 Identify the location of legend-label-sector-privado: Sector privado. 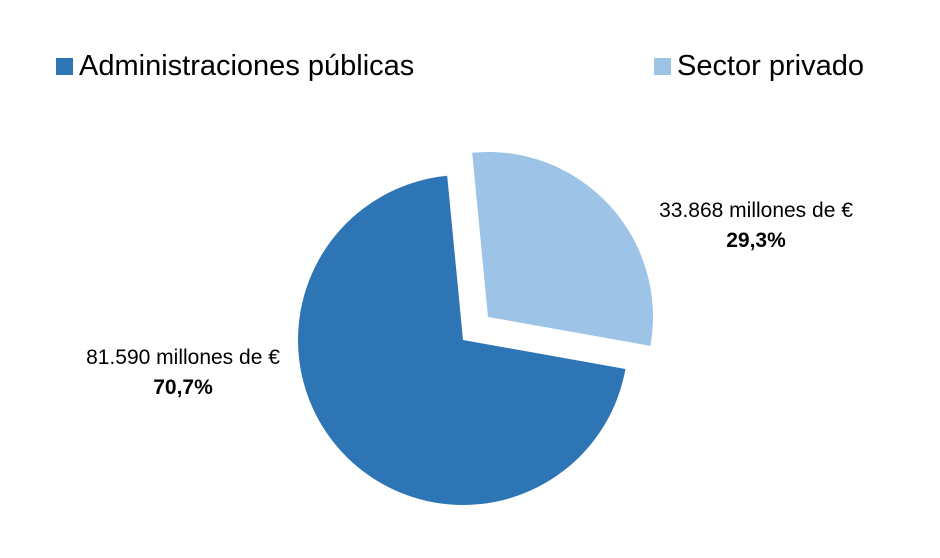
(770, 66).